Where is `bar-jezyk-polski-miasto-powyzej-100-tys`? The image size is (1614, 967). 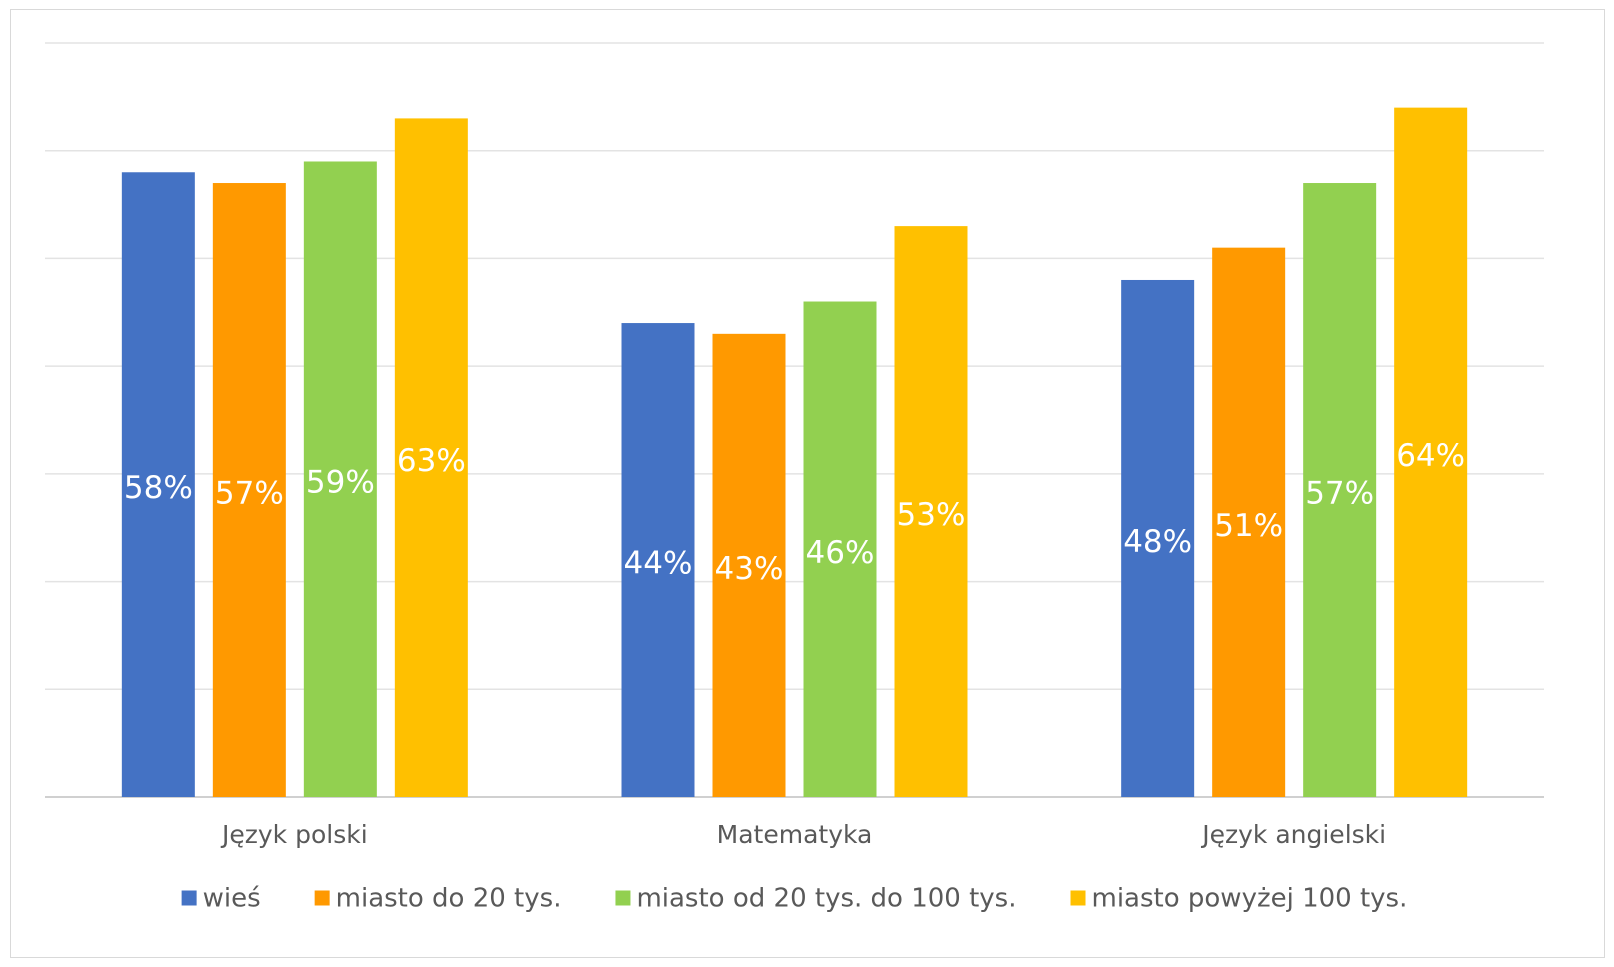
bar-jezyk-polski-miasto-powyzej-100-tys is located at coordinates (431, 457).